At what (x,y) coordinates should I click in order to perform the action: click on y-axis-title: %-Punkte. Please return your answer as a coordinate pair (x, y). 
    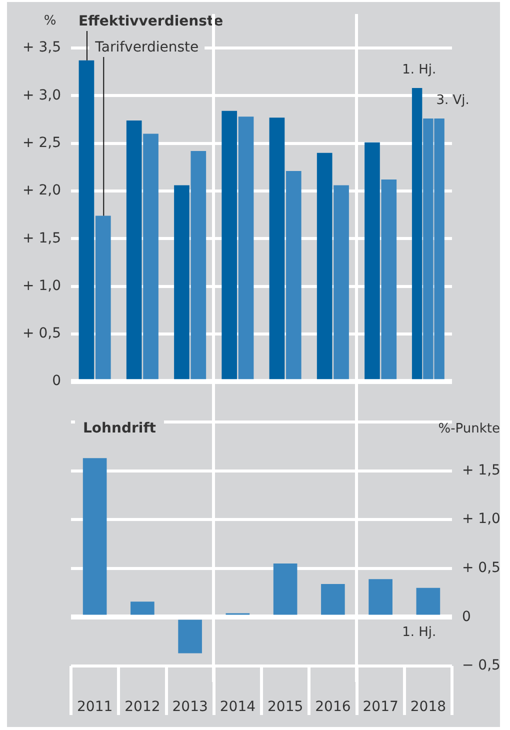
    Looking at the image, I should click on (469, 428).